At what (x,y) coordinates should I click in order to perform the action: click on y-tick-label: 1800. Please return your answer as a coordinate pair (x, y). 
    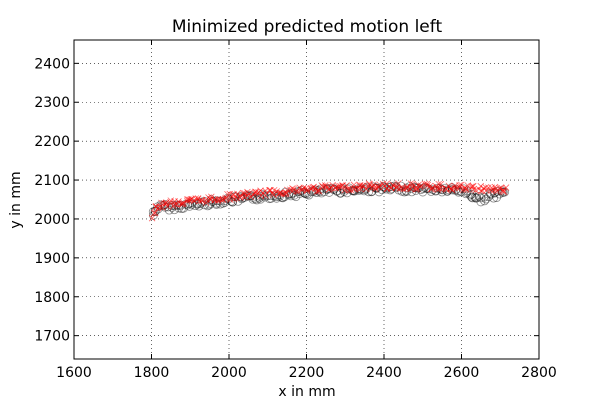
    Looking at the image, I should click on (52, 298).